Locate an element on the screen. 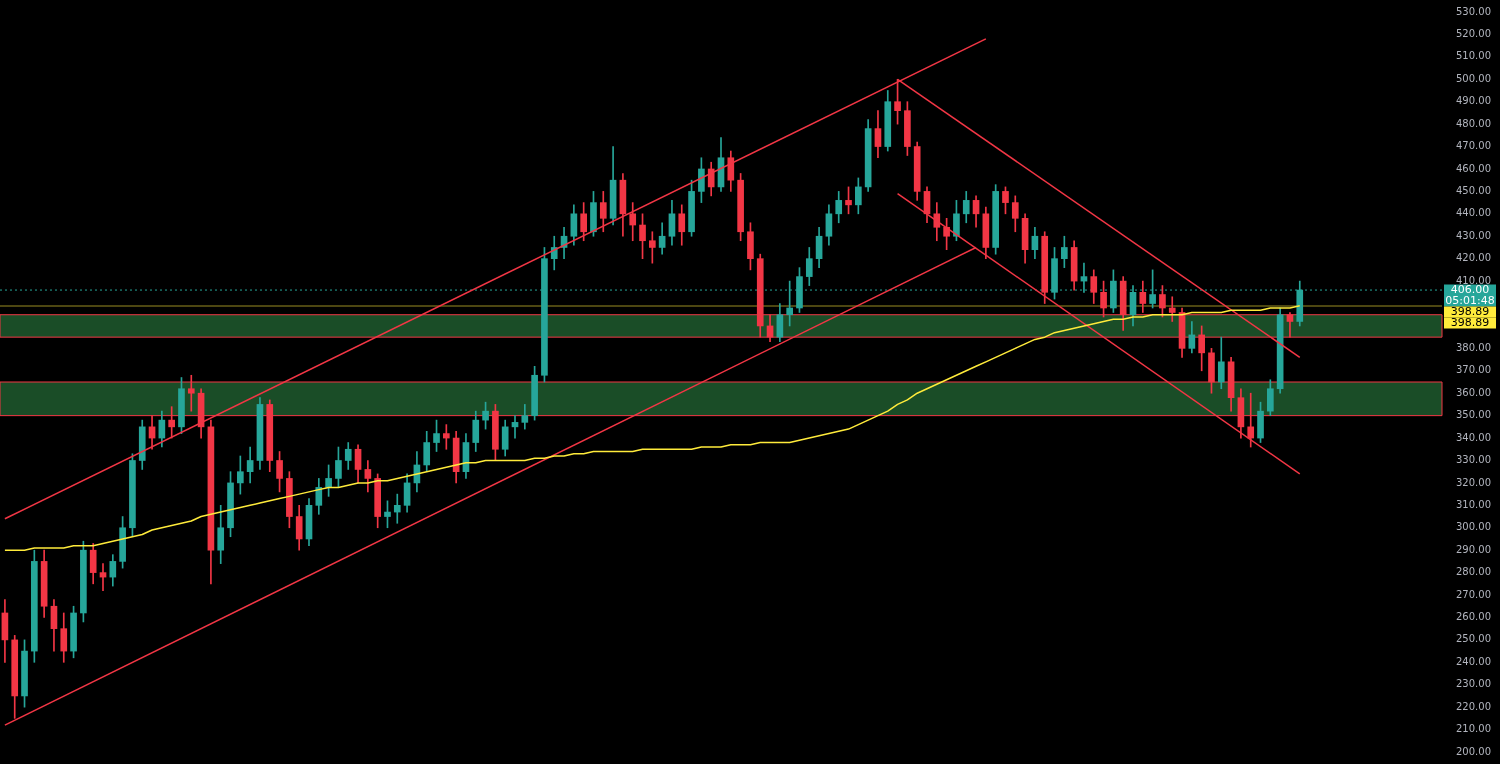  y-tick-label: 340.00 is located at coordinates (1473, 437).